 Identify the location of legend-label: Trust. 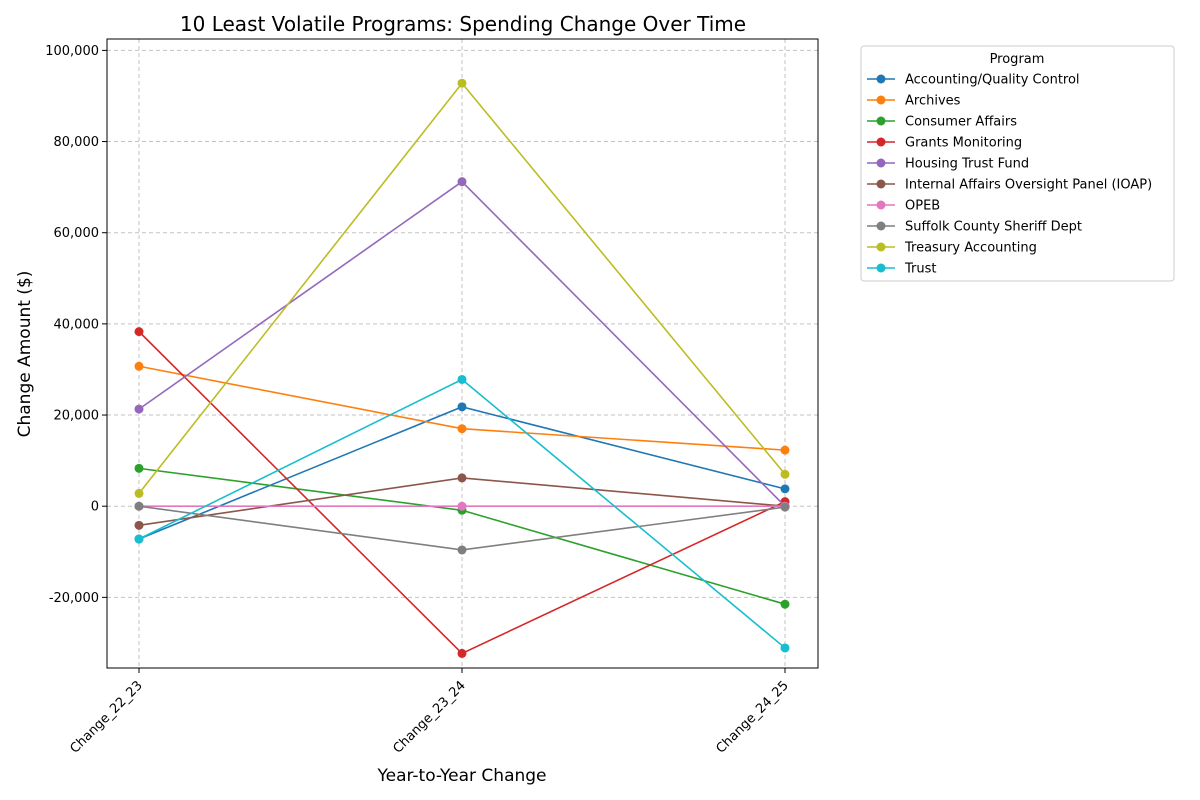
(920, 269).